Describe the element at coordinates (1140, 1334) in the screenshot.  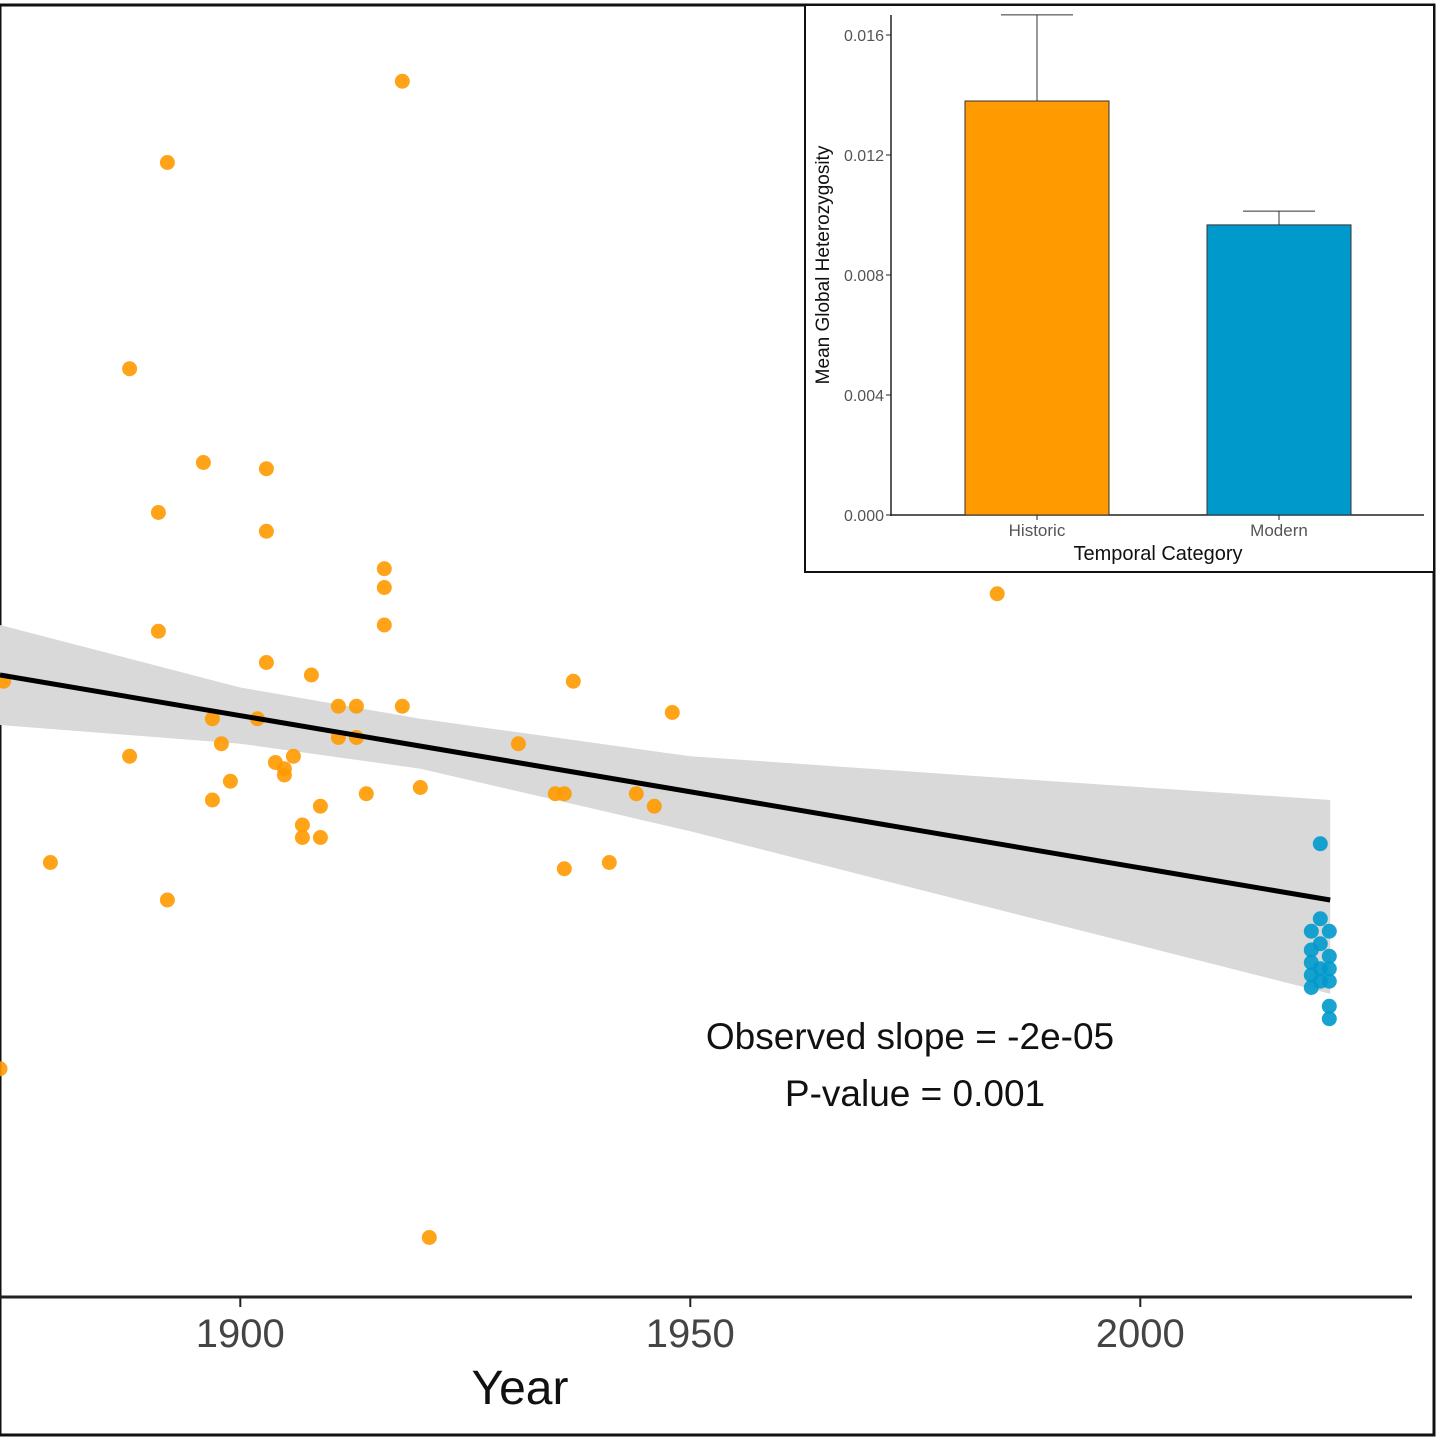
I see `x-tick-label: 2000` at that location.